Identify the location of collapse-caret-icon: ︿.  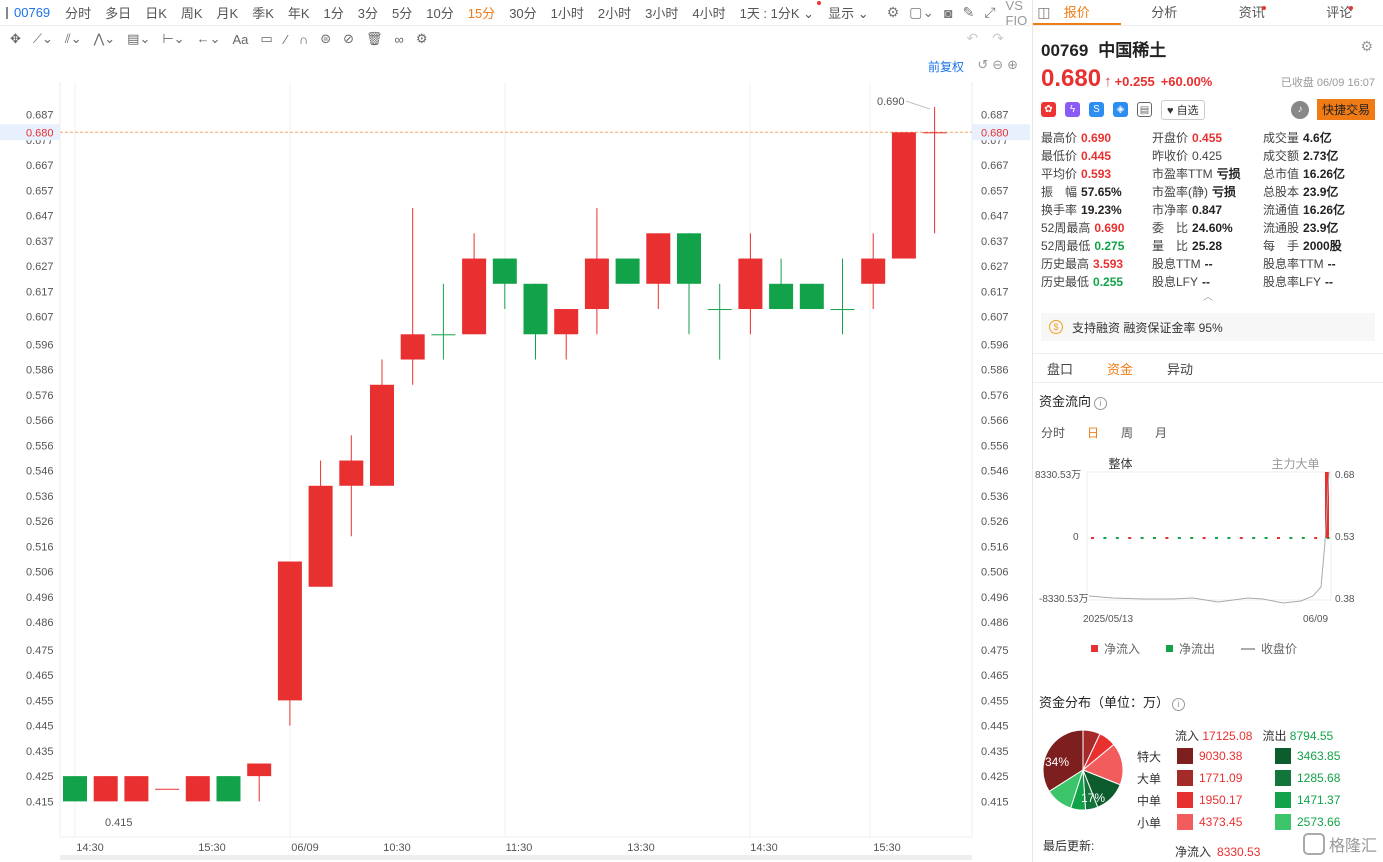
(1208, 297).